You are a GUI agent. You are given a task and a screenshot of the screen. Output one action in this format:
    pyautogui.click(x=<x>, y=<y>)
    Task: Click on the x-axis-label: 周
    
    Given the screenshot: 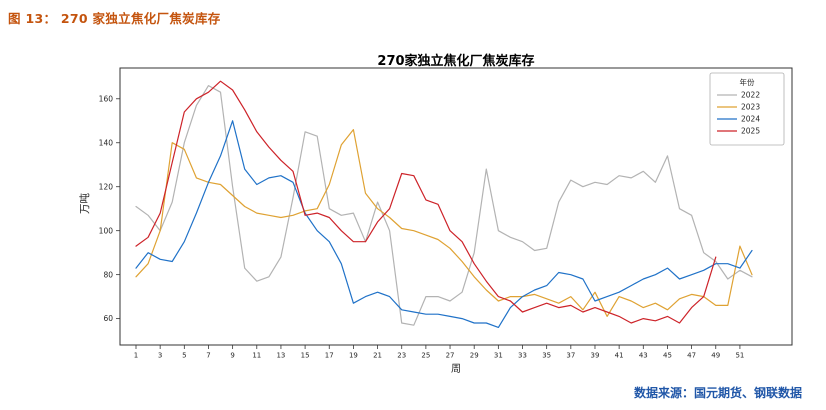 What is the action you would take?
    pyautogui.click(x=456, y=369)
    